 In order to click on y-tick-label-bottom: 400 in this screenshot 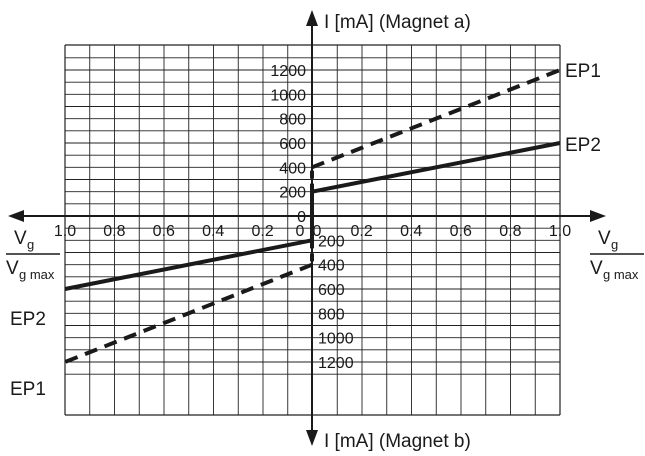, I will do `click(331, 266)`.